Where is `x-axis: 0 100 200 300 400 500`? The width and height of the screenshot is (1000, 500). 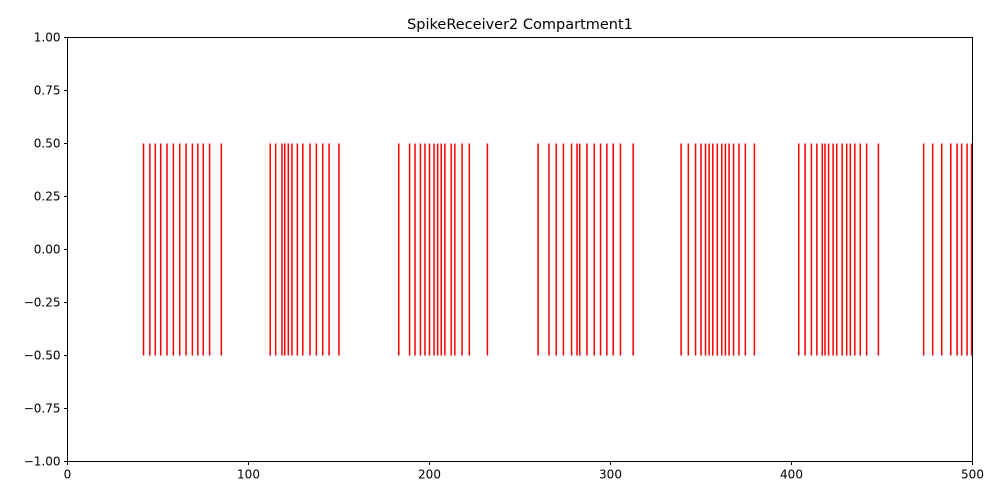
x-axis: 0 100 200 300 400 500 is located at coordinates (524, 471).